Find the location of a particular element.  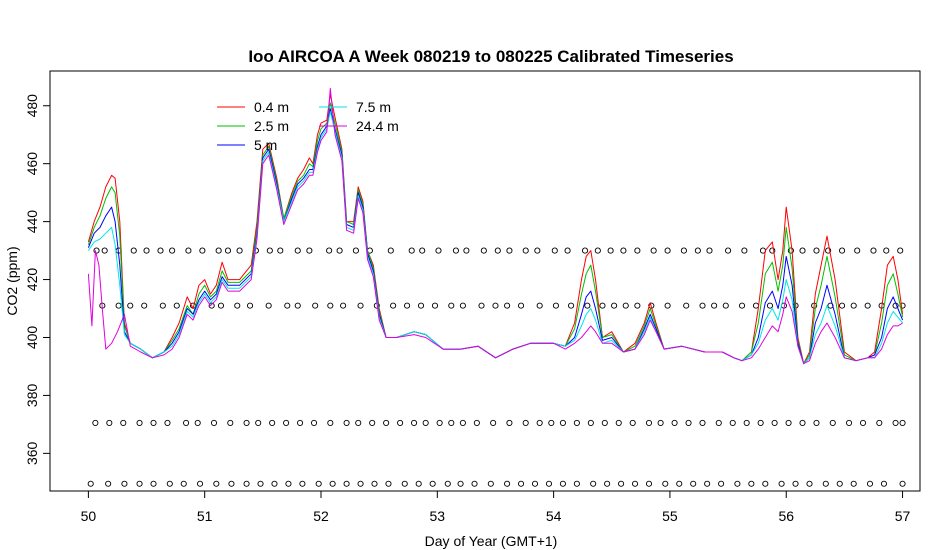

x-tick-label: 55 is located at coordinates (670, 516).